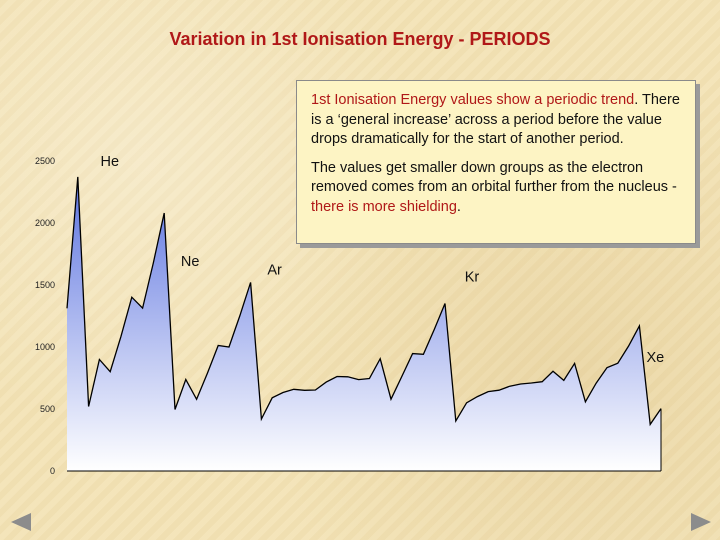  What do you see at coordinates (701, 522) in the screenshot?
I see `triangle-right-icon` at bounding box center [701, 522].